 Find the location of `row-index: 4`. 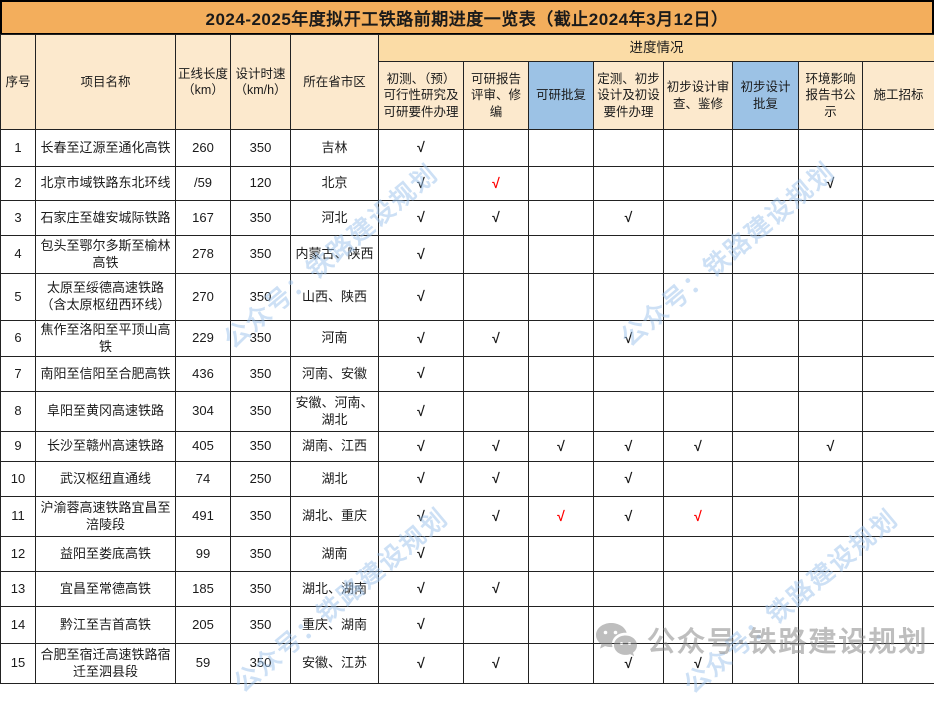

row-index: 4 is located at coordinates (18, 255).